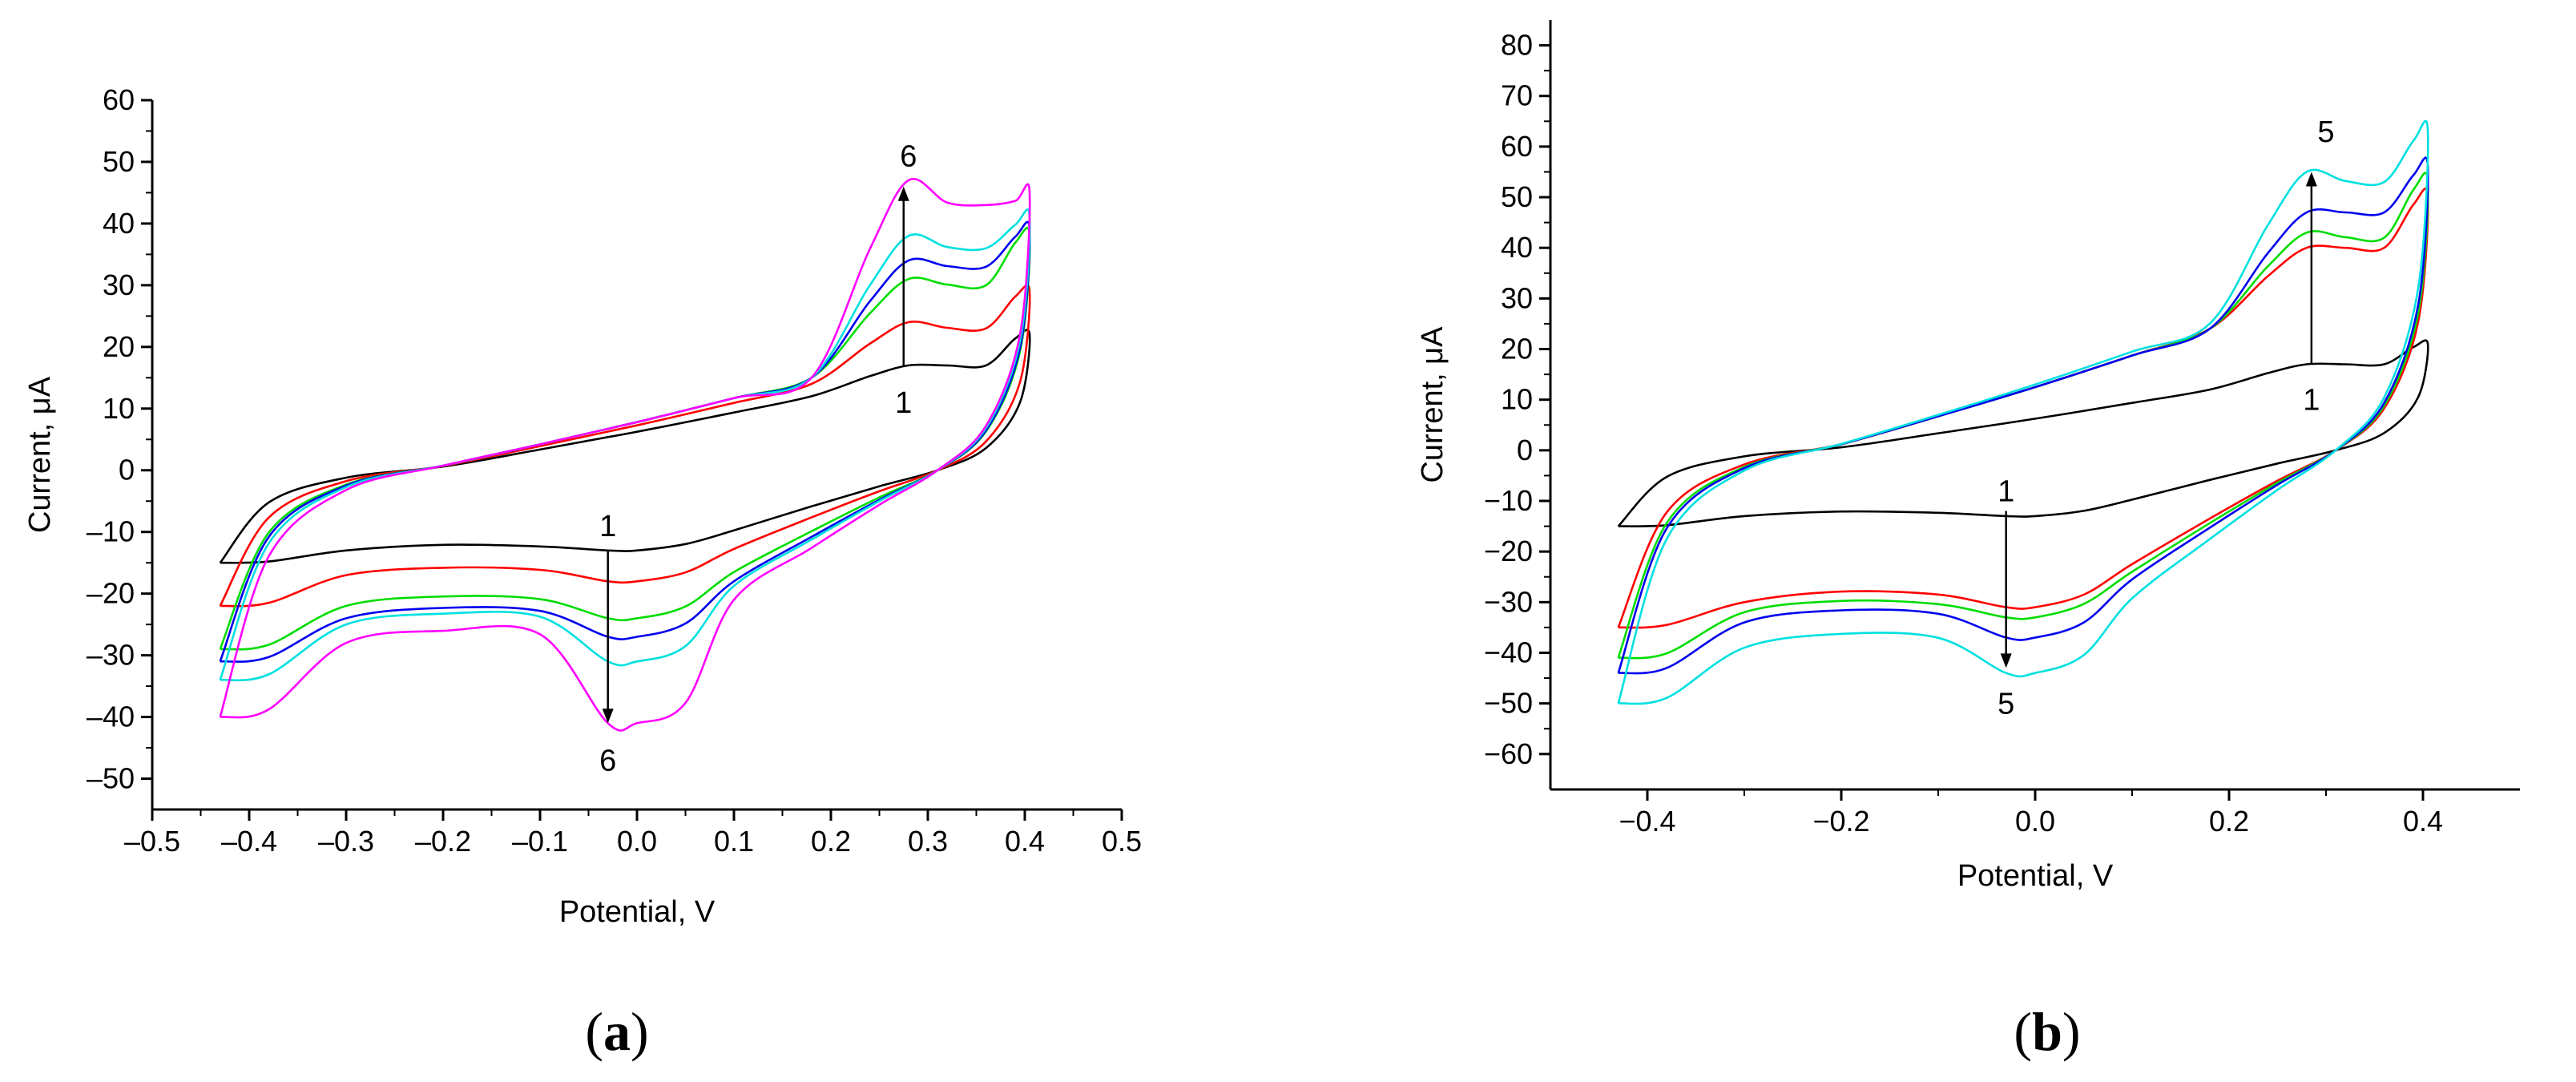 This screenshot has height=1082, width=2576. I want to click on x-tick-label: 0.3, so click(928, 841).